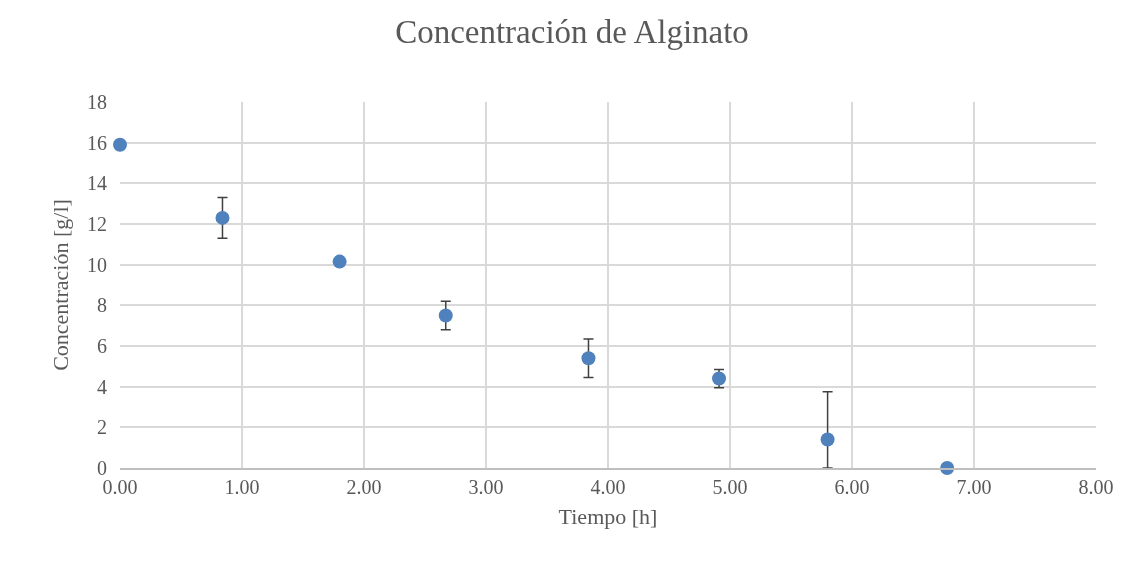 Image resolution: width=1144 pixels, height=578 pixels. I want to click on x-tick-label: 1.00, so click(242, 486).